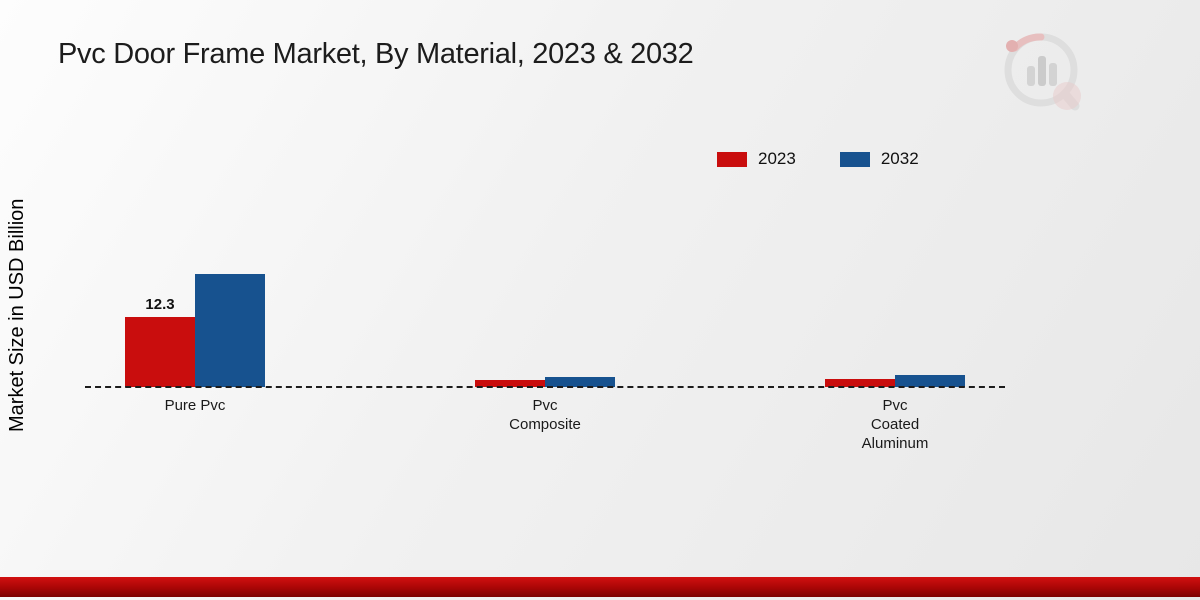 The height and width of the screenshot is (600, 1200). Describe the element at coordinates (195, 405) in the screenshot. I see `category-label-1: Pure Pvc` at that location.